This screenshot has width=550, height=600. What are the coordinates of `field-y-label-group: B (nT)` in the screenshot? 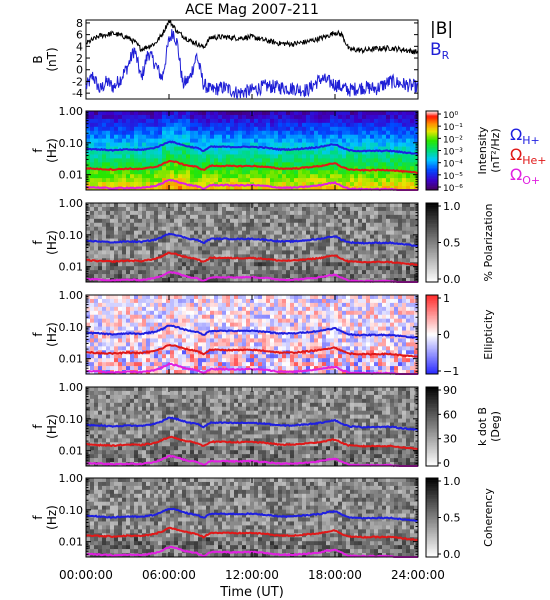 It's located at (45, 59).